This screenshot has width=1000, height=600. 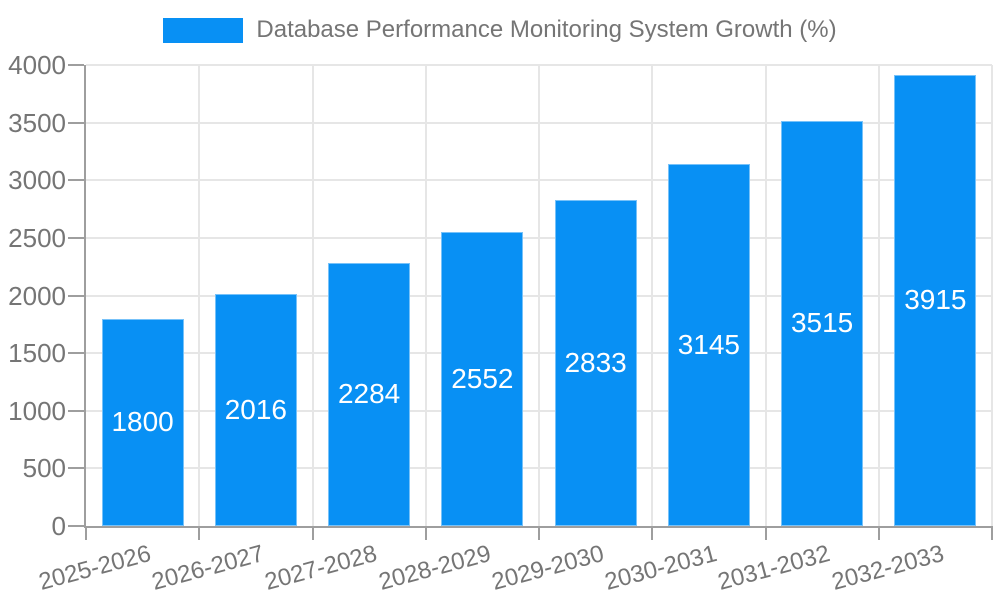 I want to click on y-axis-tick-label: 2500, so click(x=37, y=237).